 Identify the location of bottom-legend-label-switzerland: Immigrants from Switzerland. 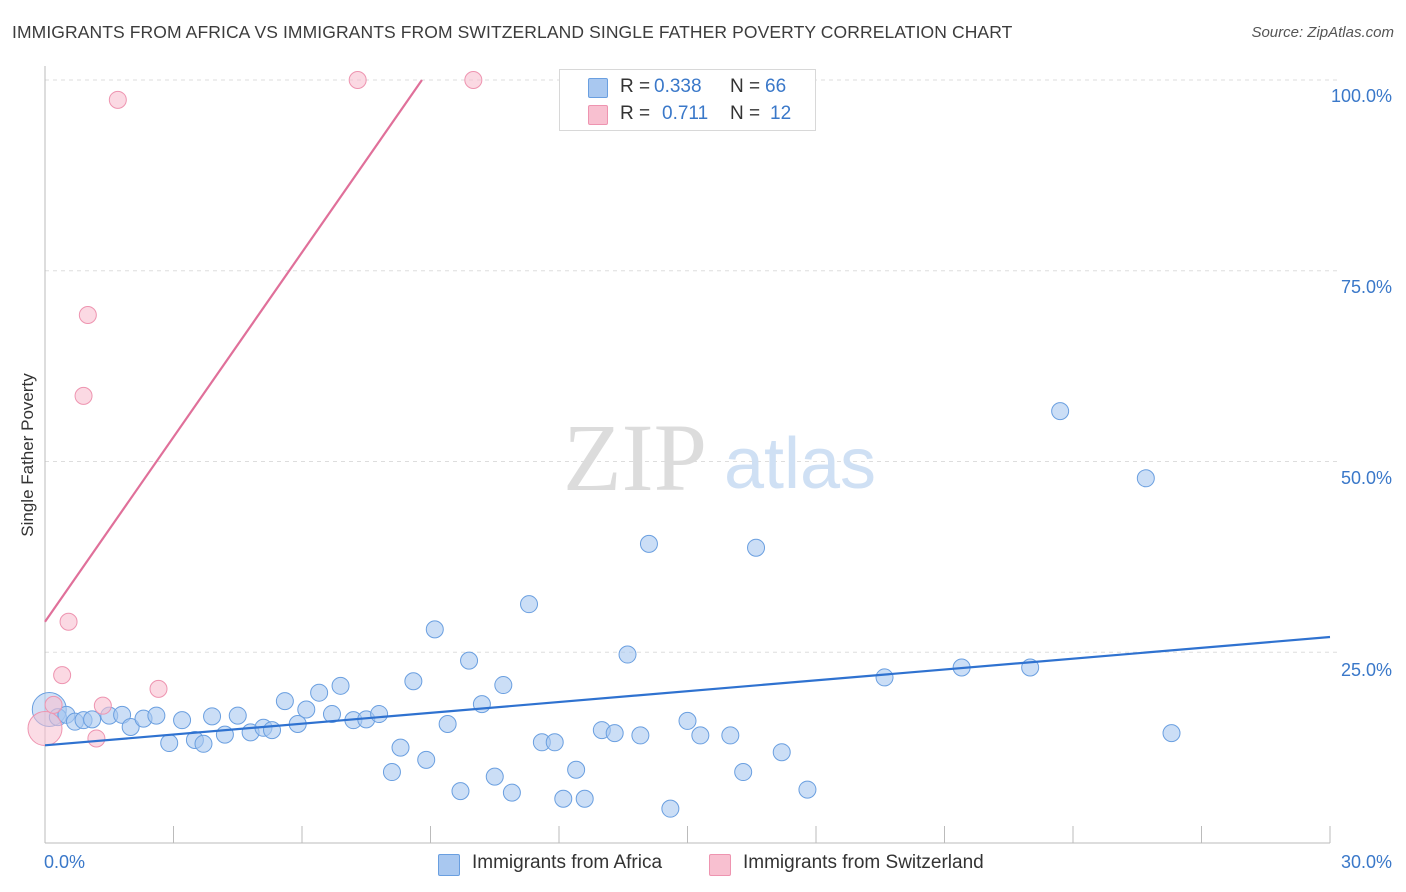
(863, 862).